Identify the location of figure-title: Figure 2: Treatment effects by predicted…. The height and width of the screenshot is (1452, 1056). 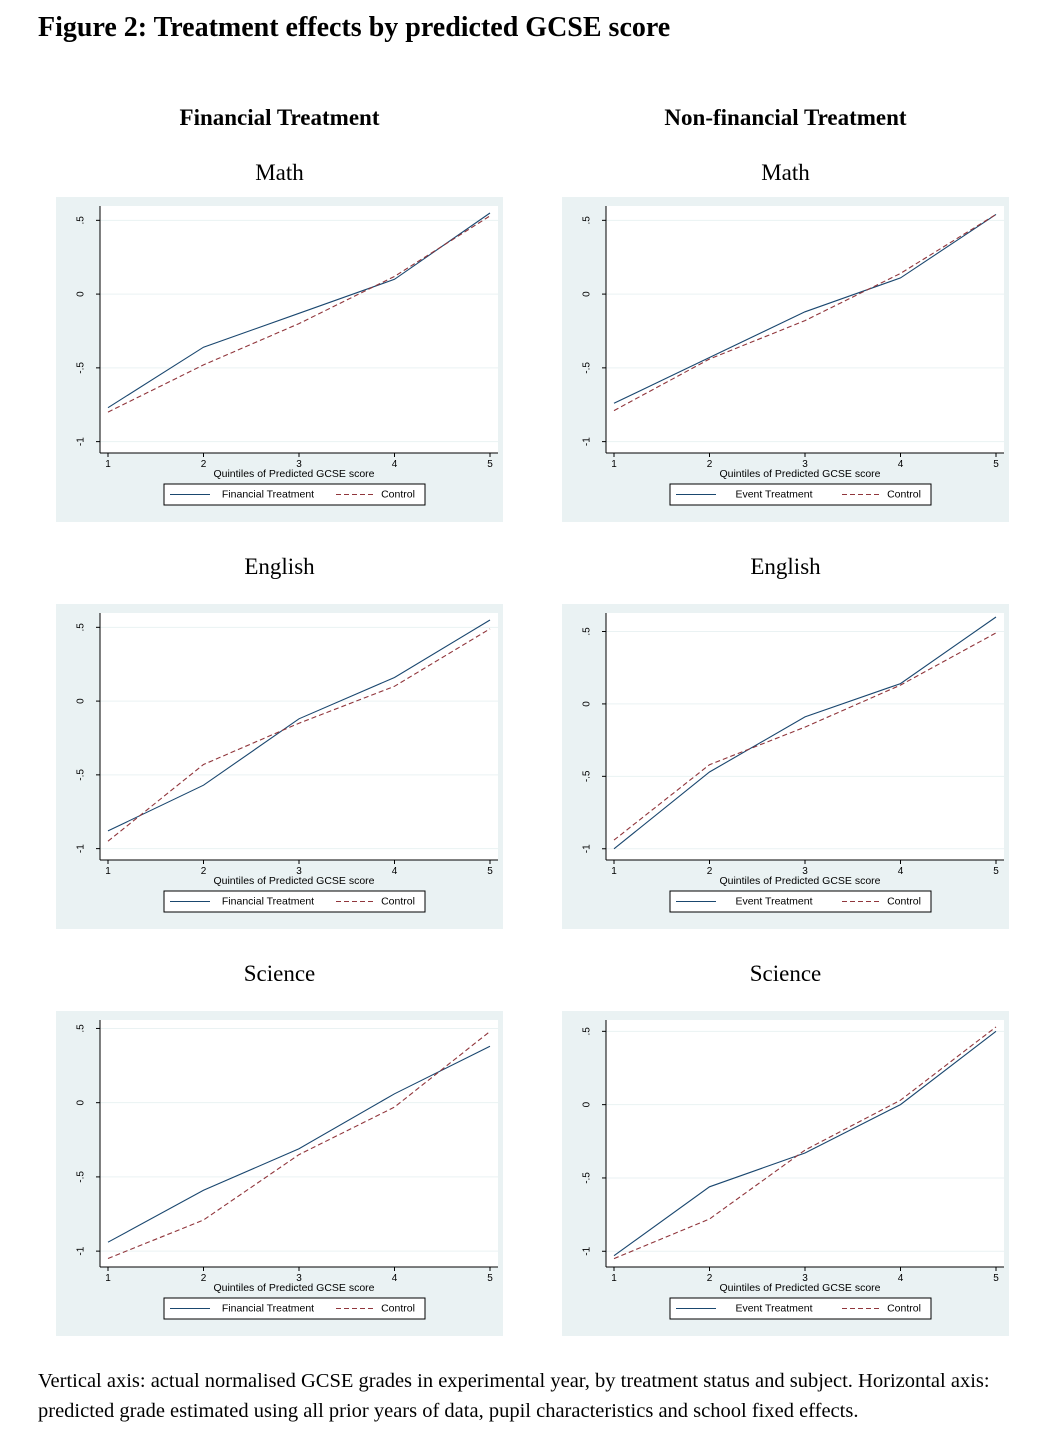
(354, 27).